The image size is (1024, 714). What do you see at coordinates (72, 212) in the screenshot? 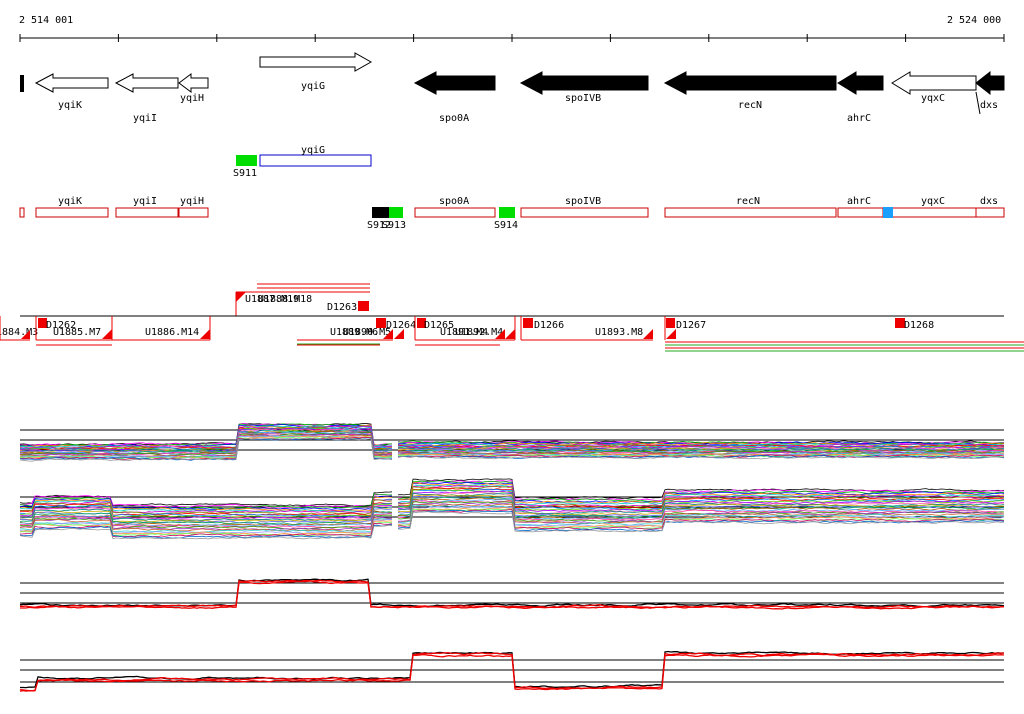
I see `annotation-box-yqiK` at bounding box center [72, 212].